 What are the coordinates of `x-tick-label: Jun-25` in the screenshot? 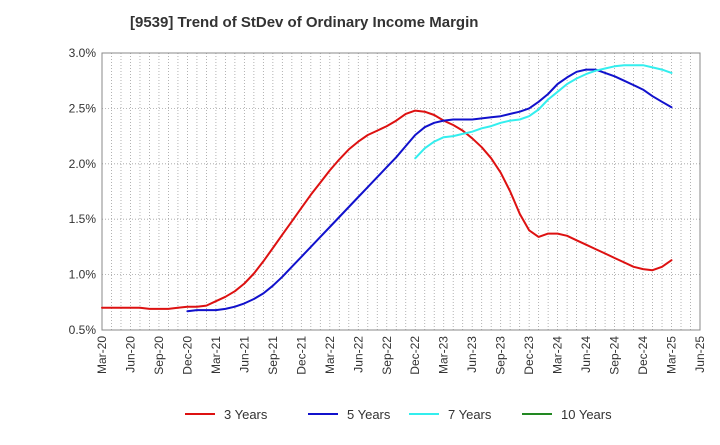 It's located at (700, 354).